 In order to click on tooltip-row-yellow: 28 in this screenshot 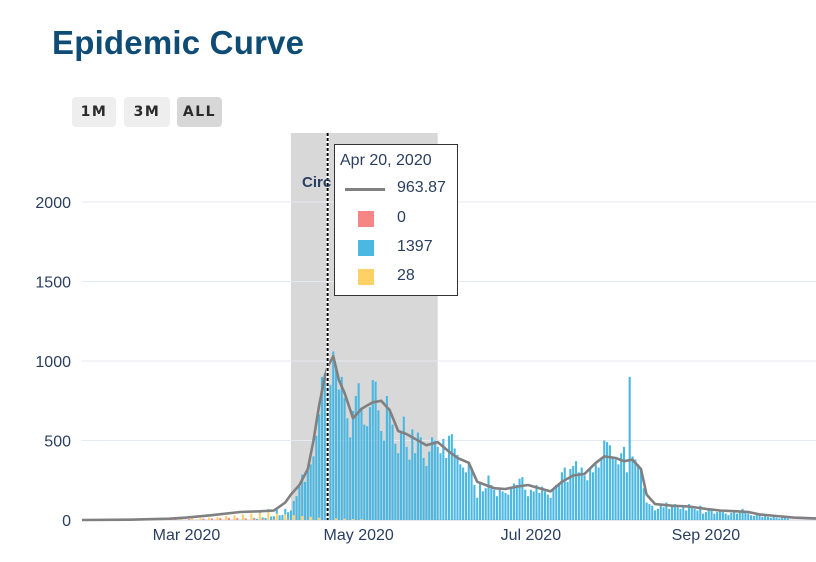, I will do `click(397, 277)`.